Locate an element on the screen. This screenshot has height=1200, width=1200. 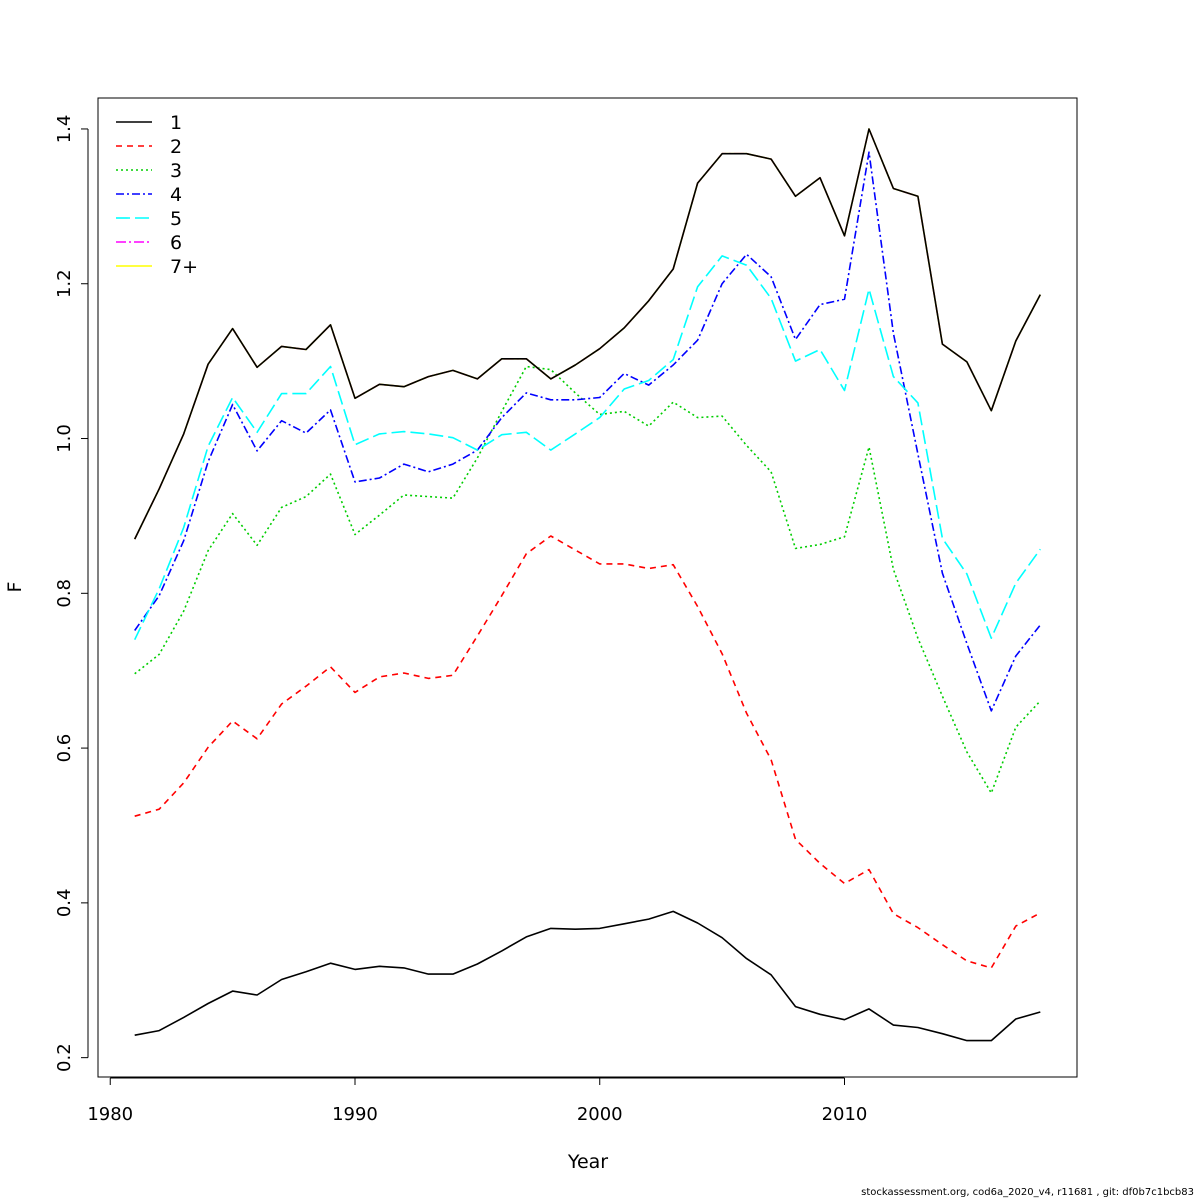
x-axis: 1980 1990 2000 2010 is located at coordinates (477, 1101).